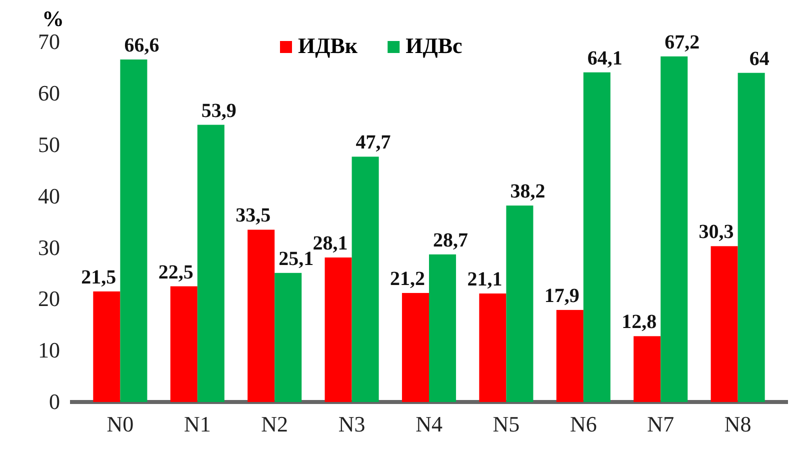 The height and width of the screenshot is (452, 803). Describe the element at coordinates (506, 424) in the screenshot. I see `x-tick-label: N5` at that location.